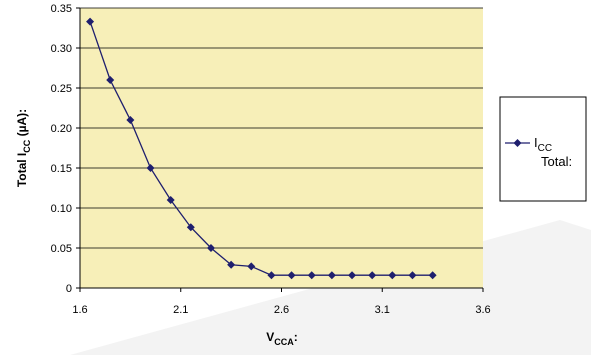 This screenshot has width=591, height=355. Describe the element at coordinates (61, 129) in the screenshot. I see `y-tick-label: 0.20` at that location.